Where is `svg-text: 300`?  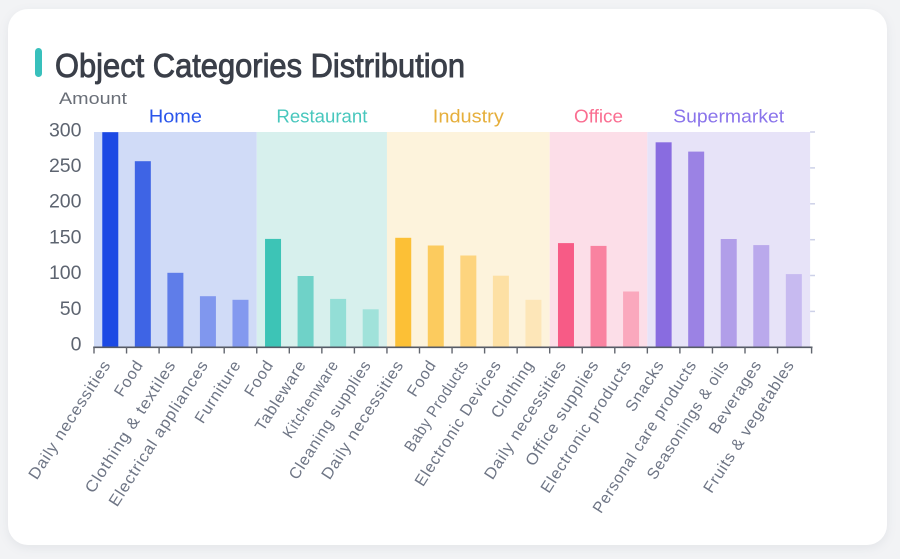
svg-text: 300 is located at coordinates (65, 131).